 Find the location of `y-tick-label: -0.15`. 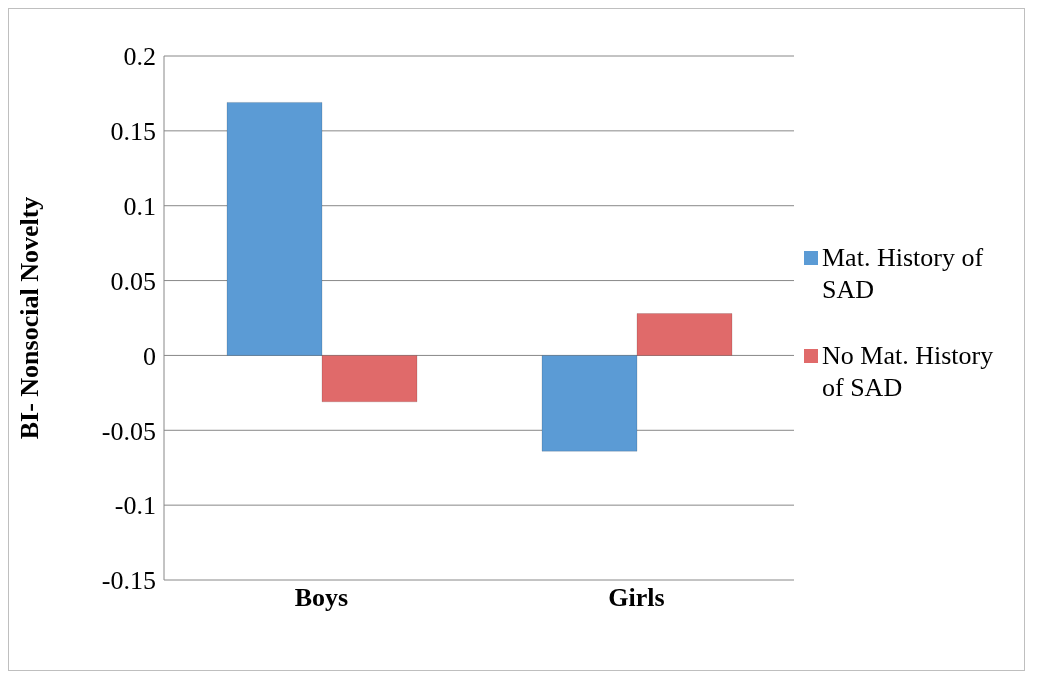

y-tick-label: -0.15 is located at coordinates (128, 581).